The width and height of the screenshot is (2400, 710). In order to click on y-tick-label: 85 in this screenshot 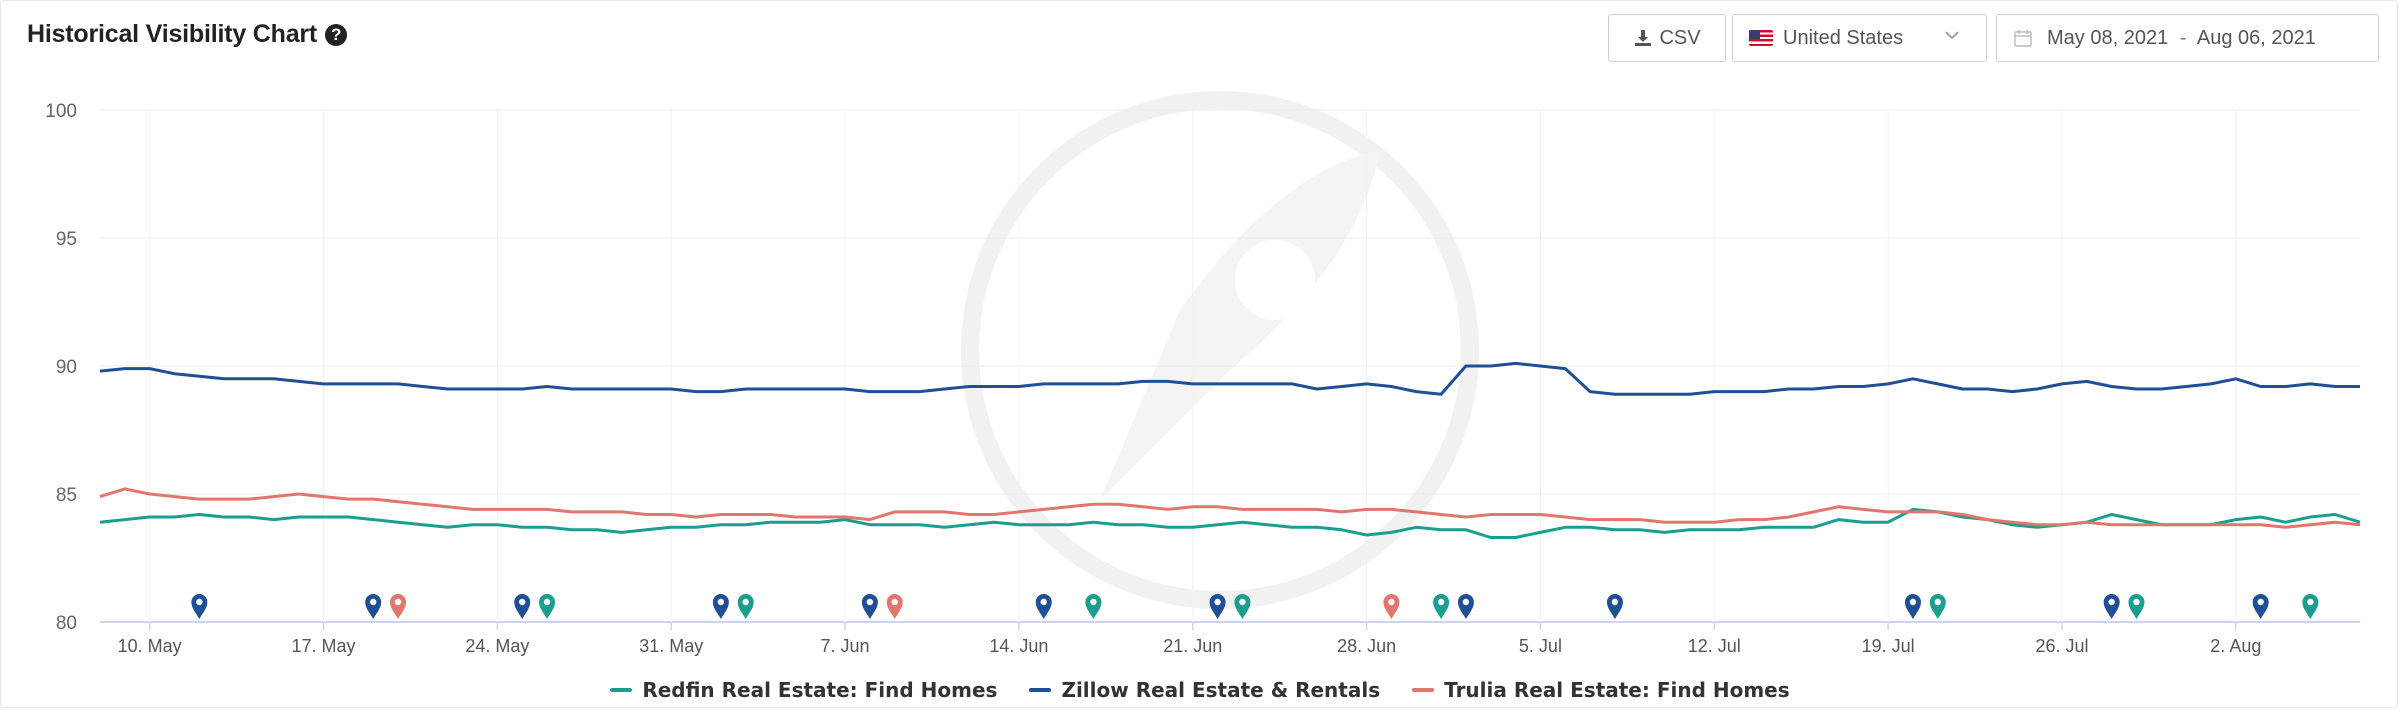, I will do `click(66, 495)`.